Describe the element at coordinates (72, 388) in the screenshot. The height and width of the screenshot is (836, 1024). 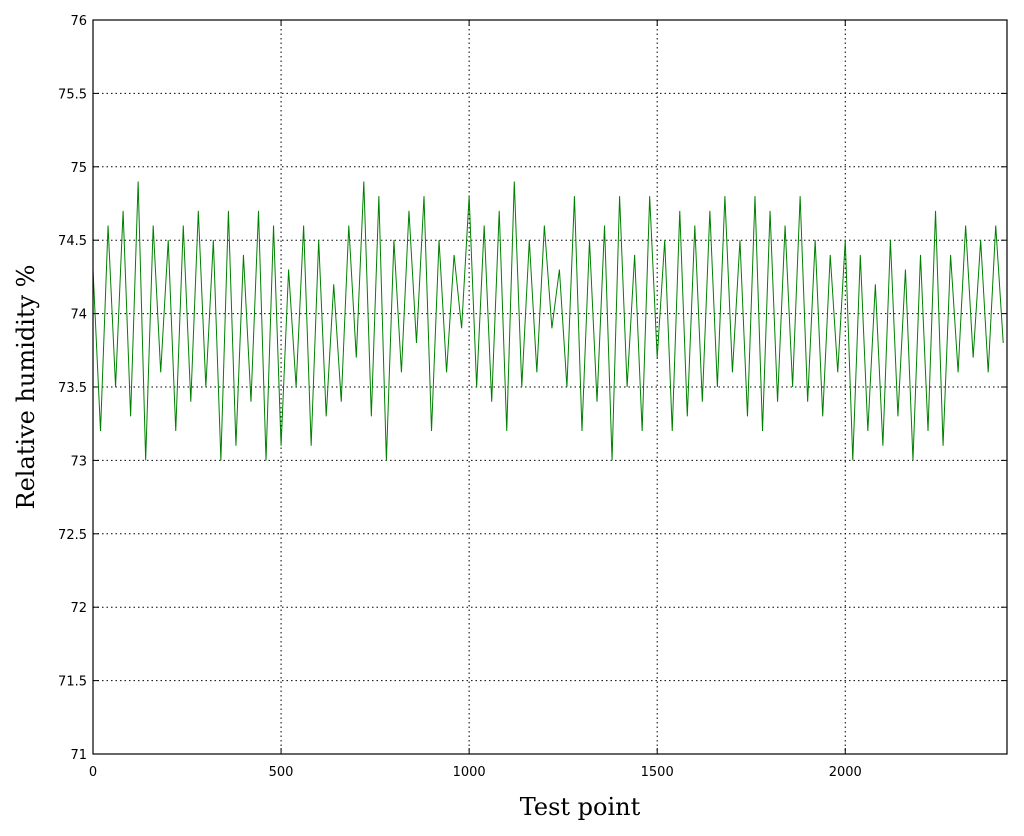
I see `y-tick-label: 73.5` at that location.